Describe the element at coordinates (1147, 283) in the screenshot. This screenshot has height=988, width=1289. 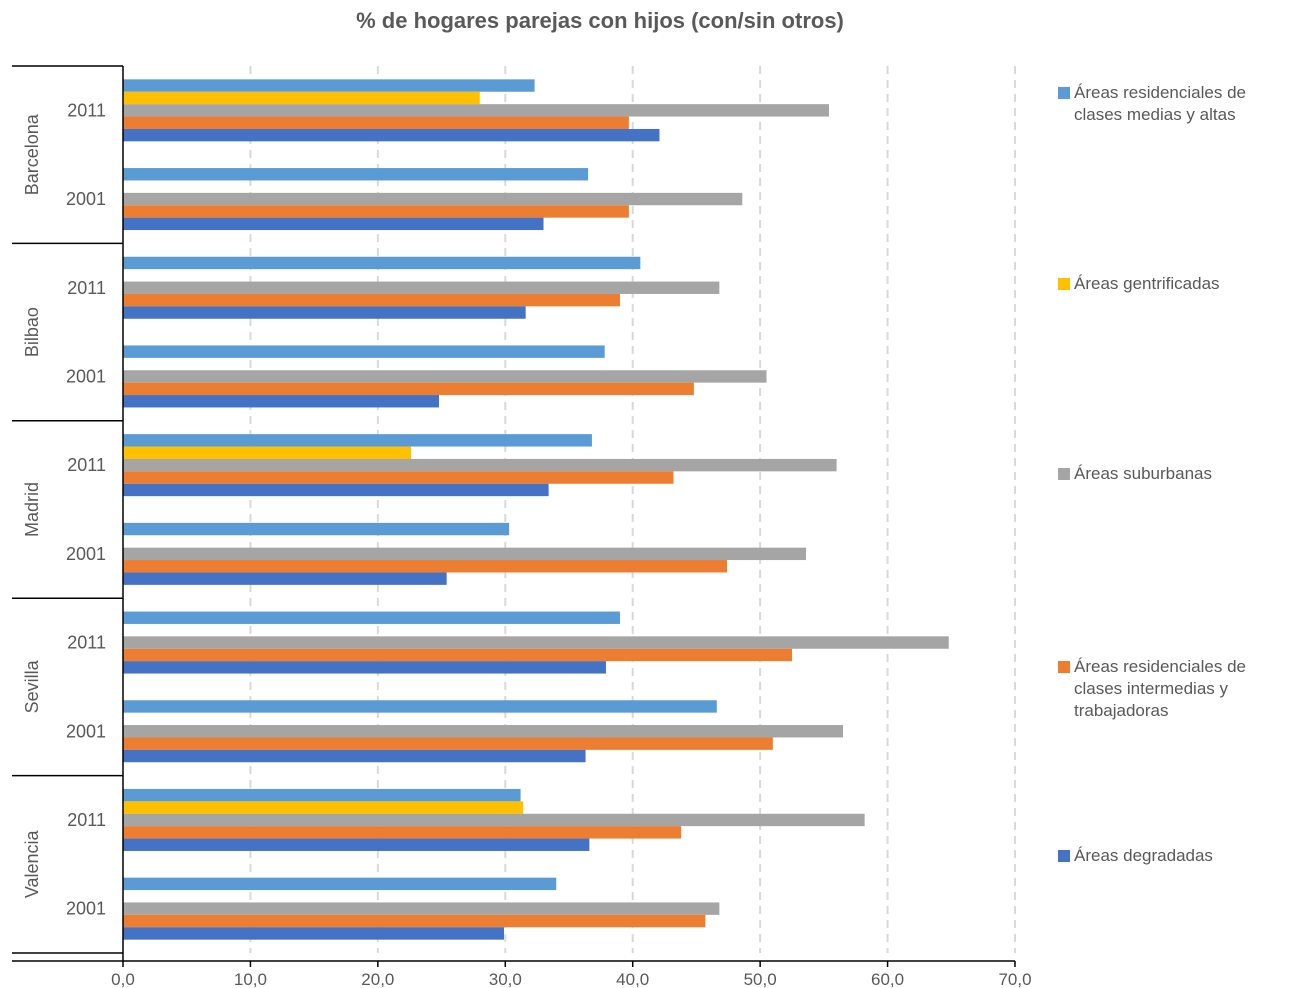
I see `legend-label: Áreas gentrificadas` at that location.